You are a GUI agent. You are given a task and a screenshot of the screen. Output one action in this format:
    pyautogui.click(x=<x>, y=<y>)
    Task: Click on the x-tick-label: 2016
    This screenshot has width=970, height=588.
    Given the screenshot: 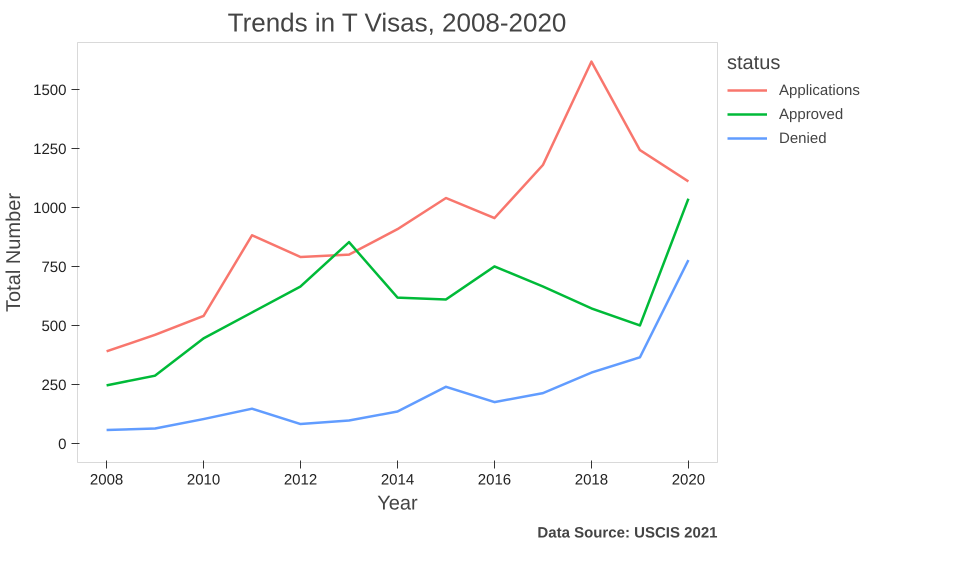 What is the action you would take?
    pyautogui.click(x=495, y=480)
    